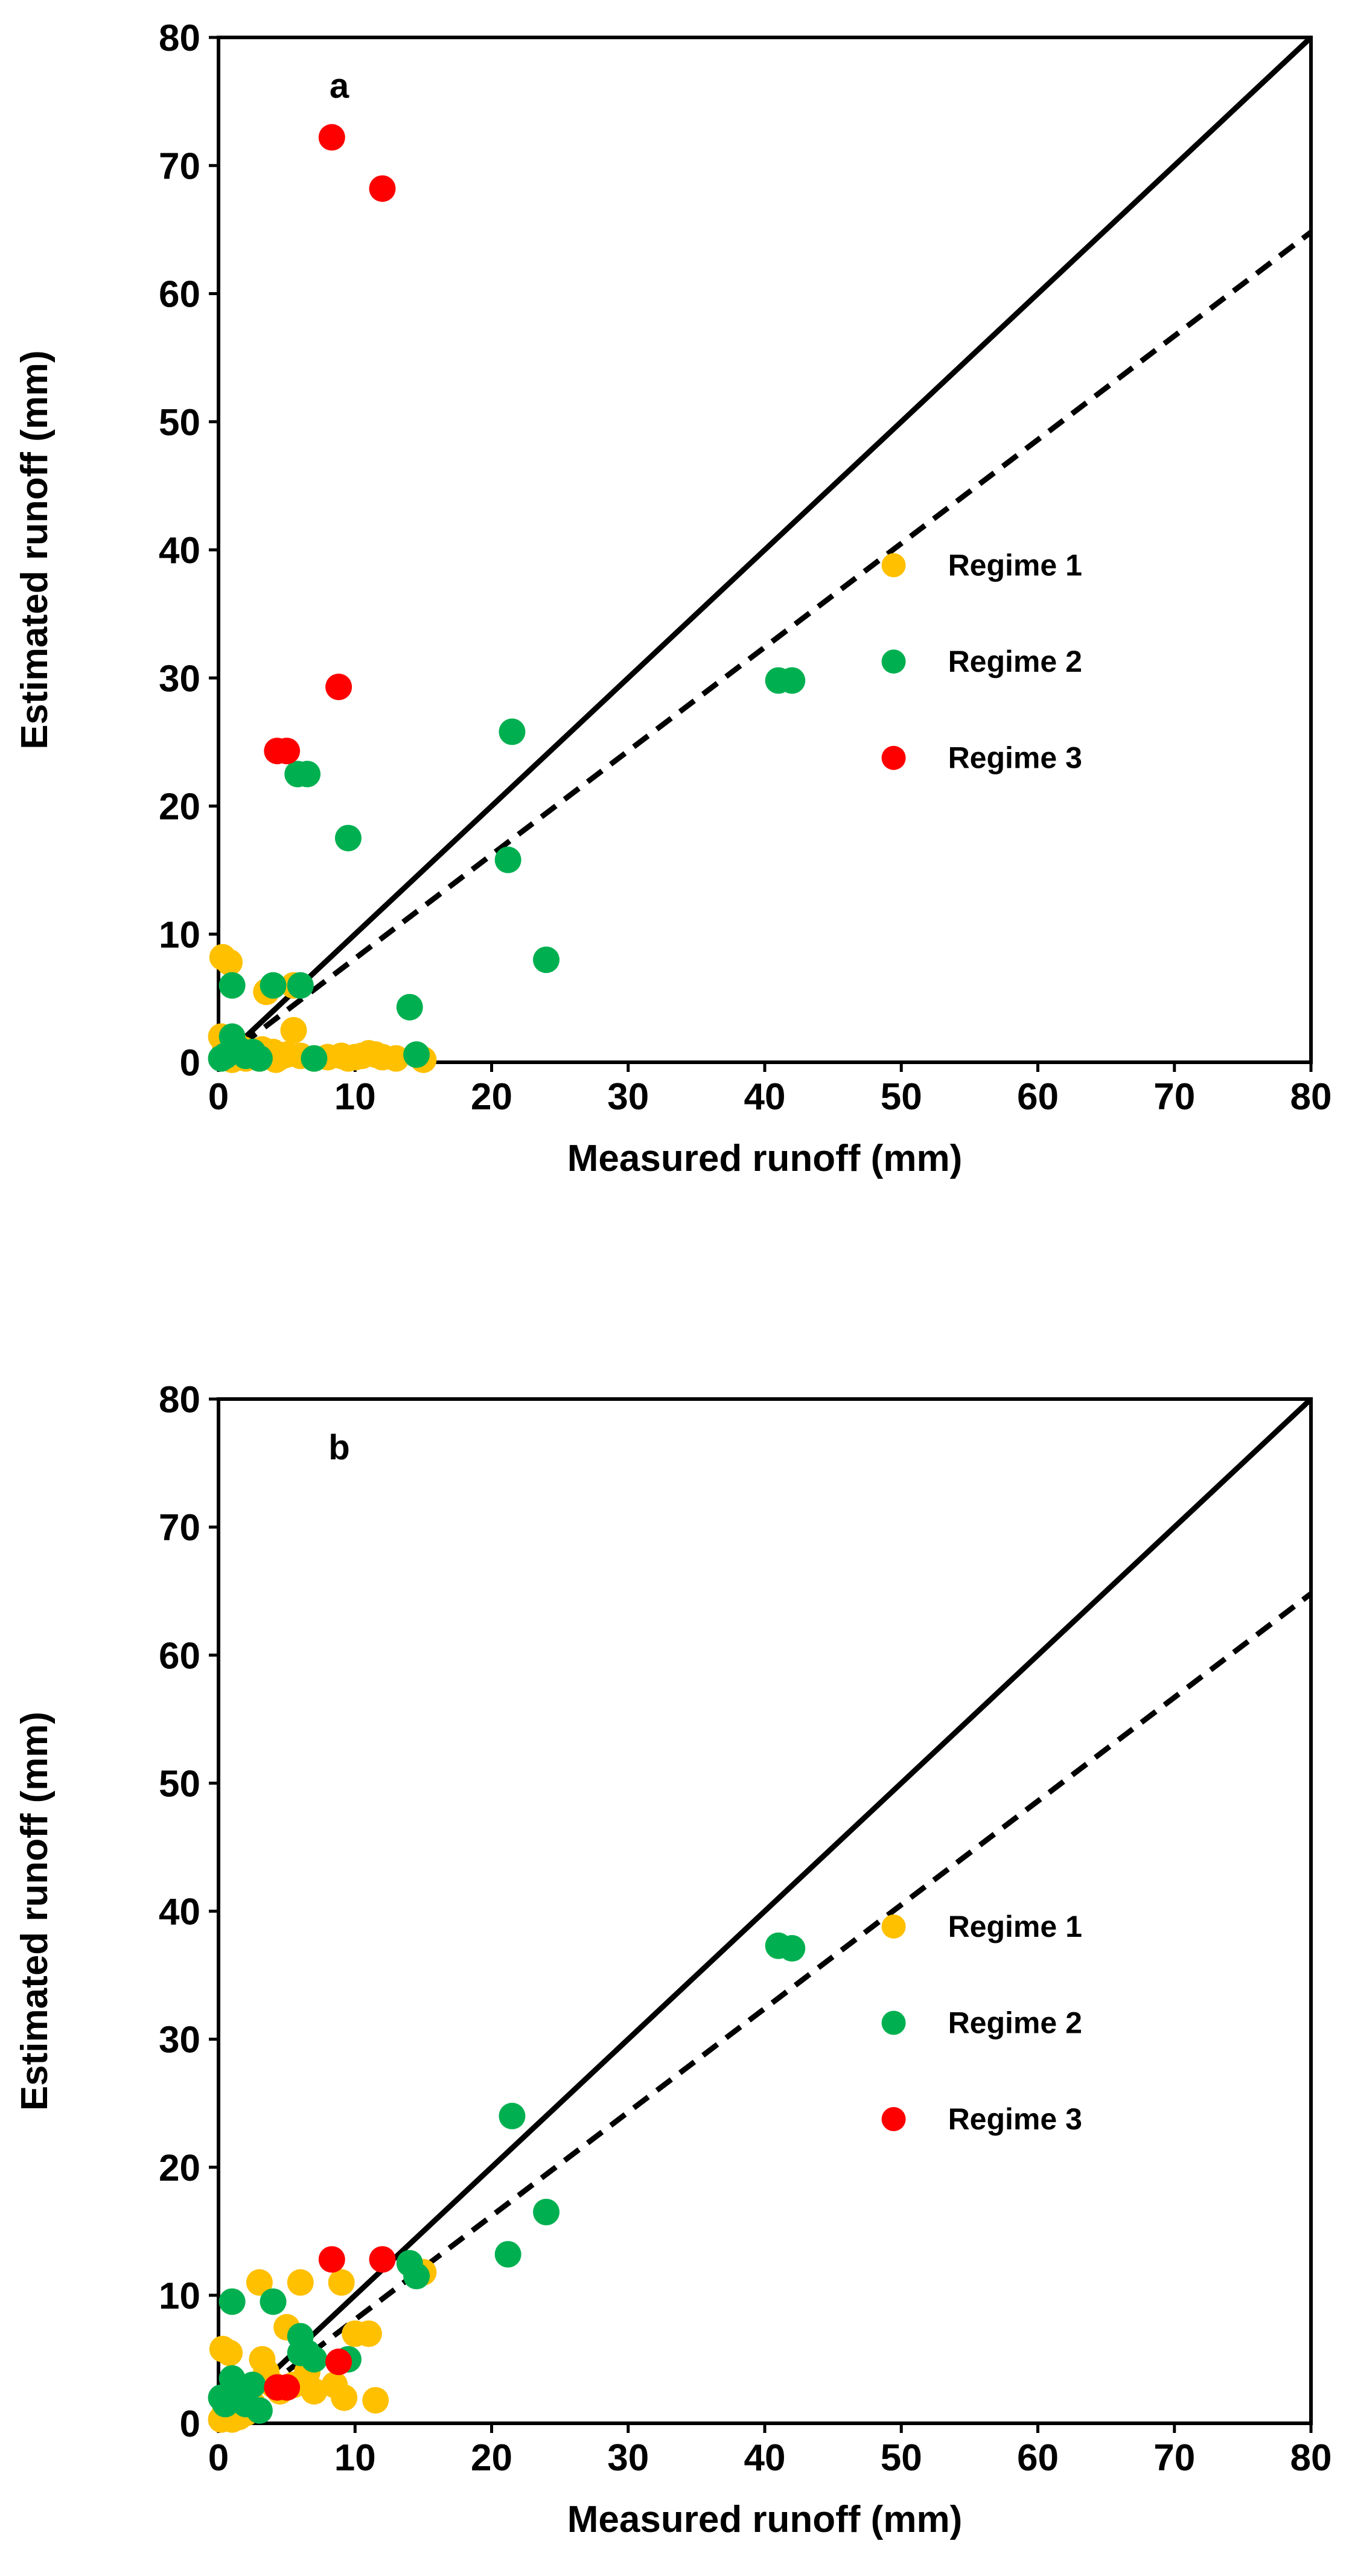 The image size is (1349, 2576). Describe the element at coordinates (179, 166) in the screenshot. I see `chart-0-y-tick-label: 70` at that location.